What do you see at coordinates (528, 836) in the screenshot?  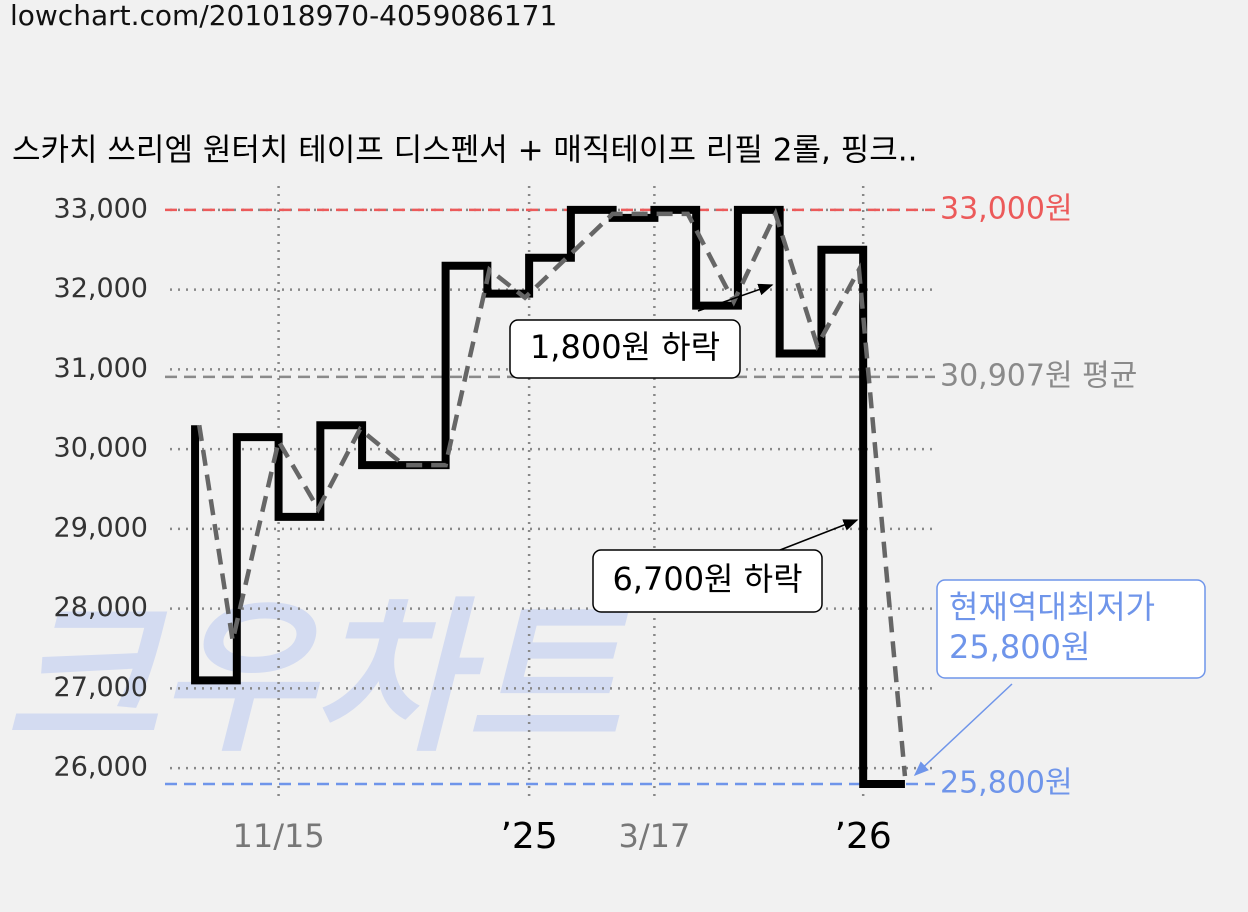 I see `x-tick-label: ’25` at bounding box center [528, 836].